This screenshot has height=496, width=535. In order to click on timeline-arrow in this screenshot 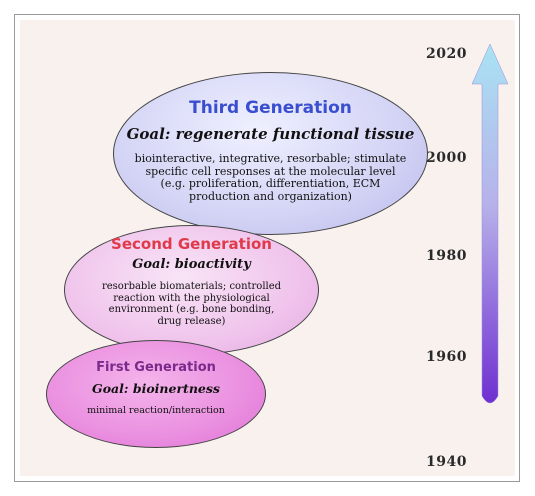, I will do `click(490, 224)`.